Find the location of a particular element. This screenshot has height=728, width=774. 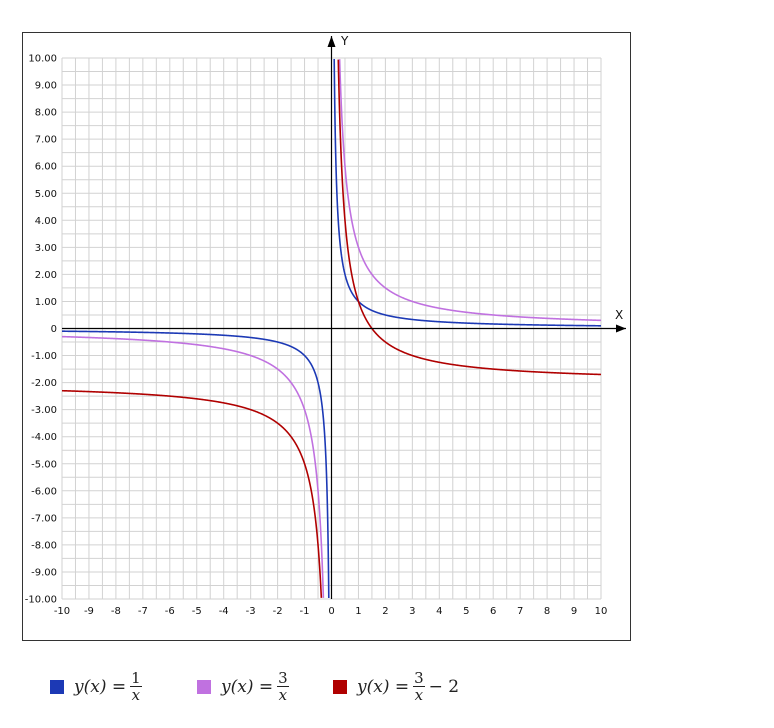

y-tick-label: 4.00 is located at coordinates (46, 221).